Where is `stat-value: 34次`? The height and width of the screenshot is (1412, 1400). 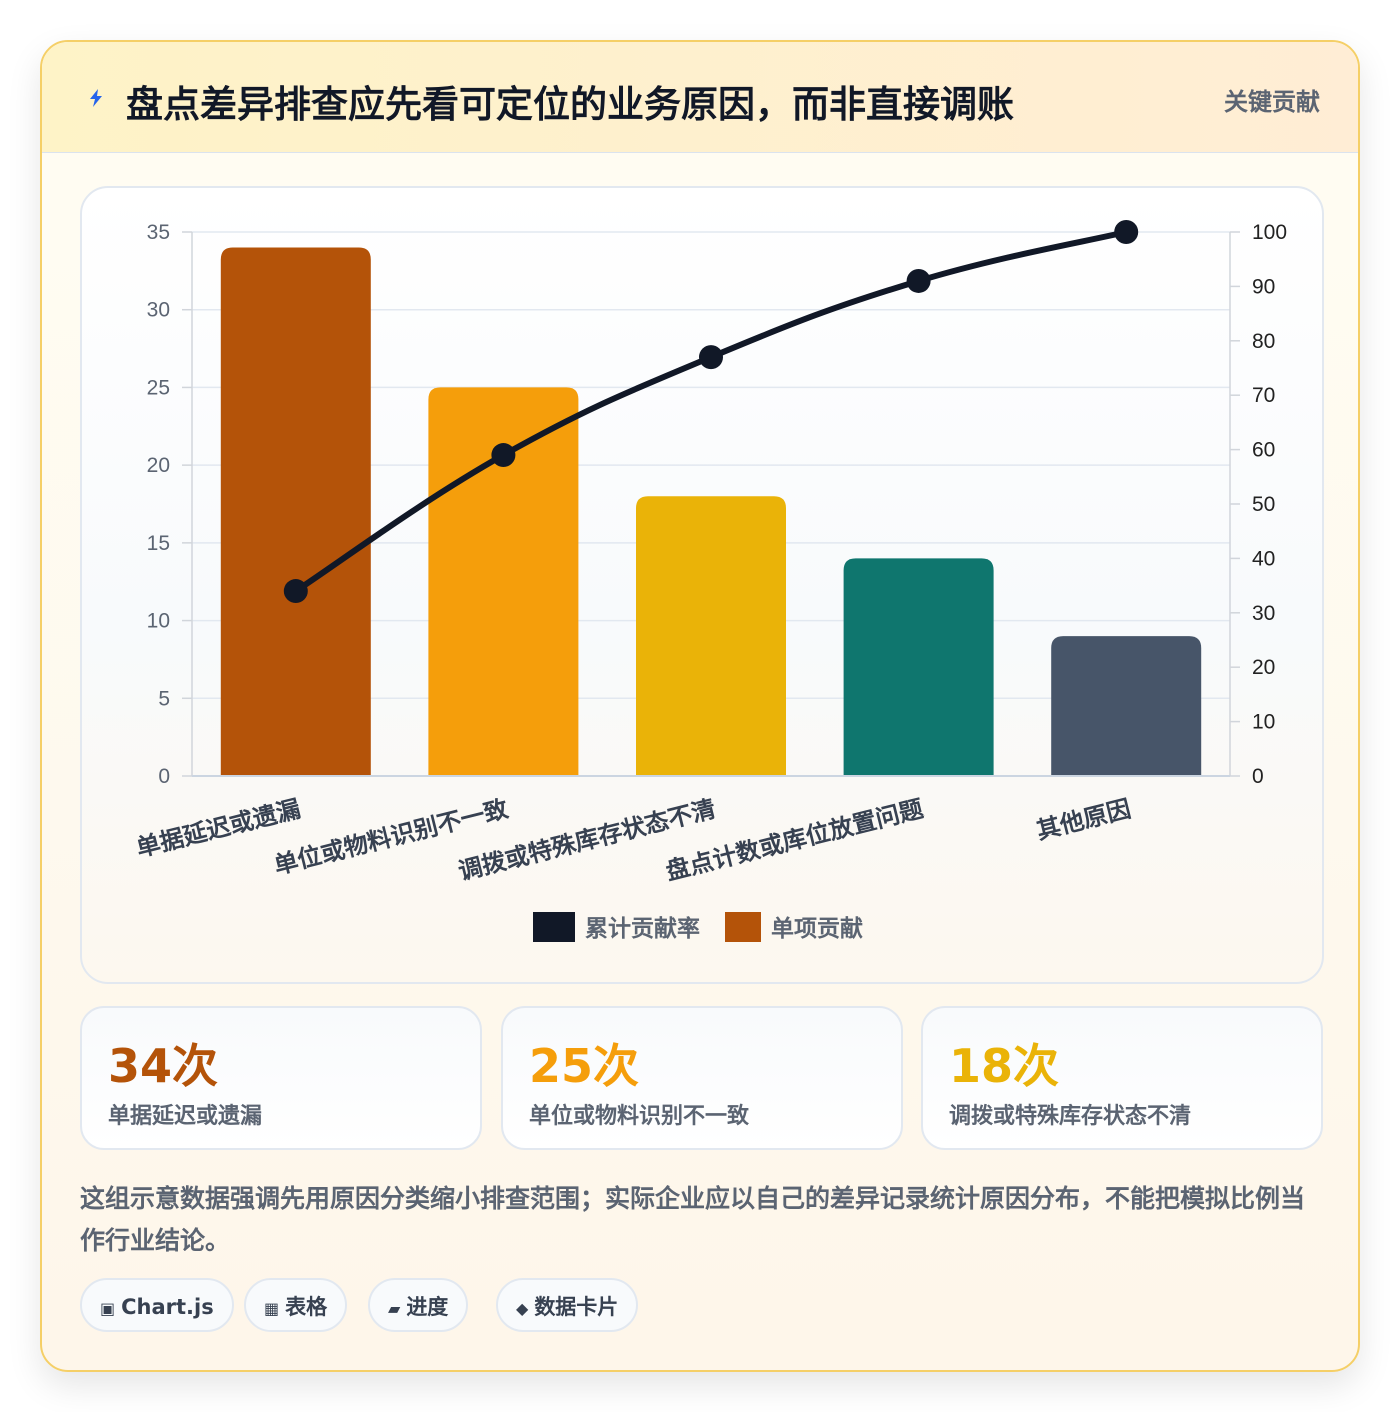
stat-value: 34次 is located at coordinates (163, 1066).